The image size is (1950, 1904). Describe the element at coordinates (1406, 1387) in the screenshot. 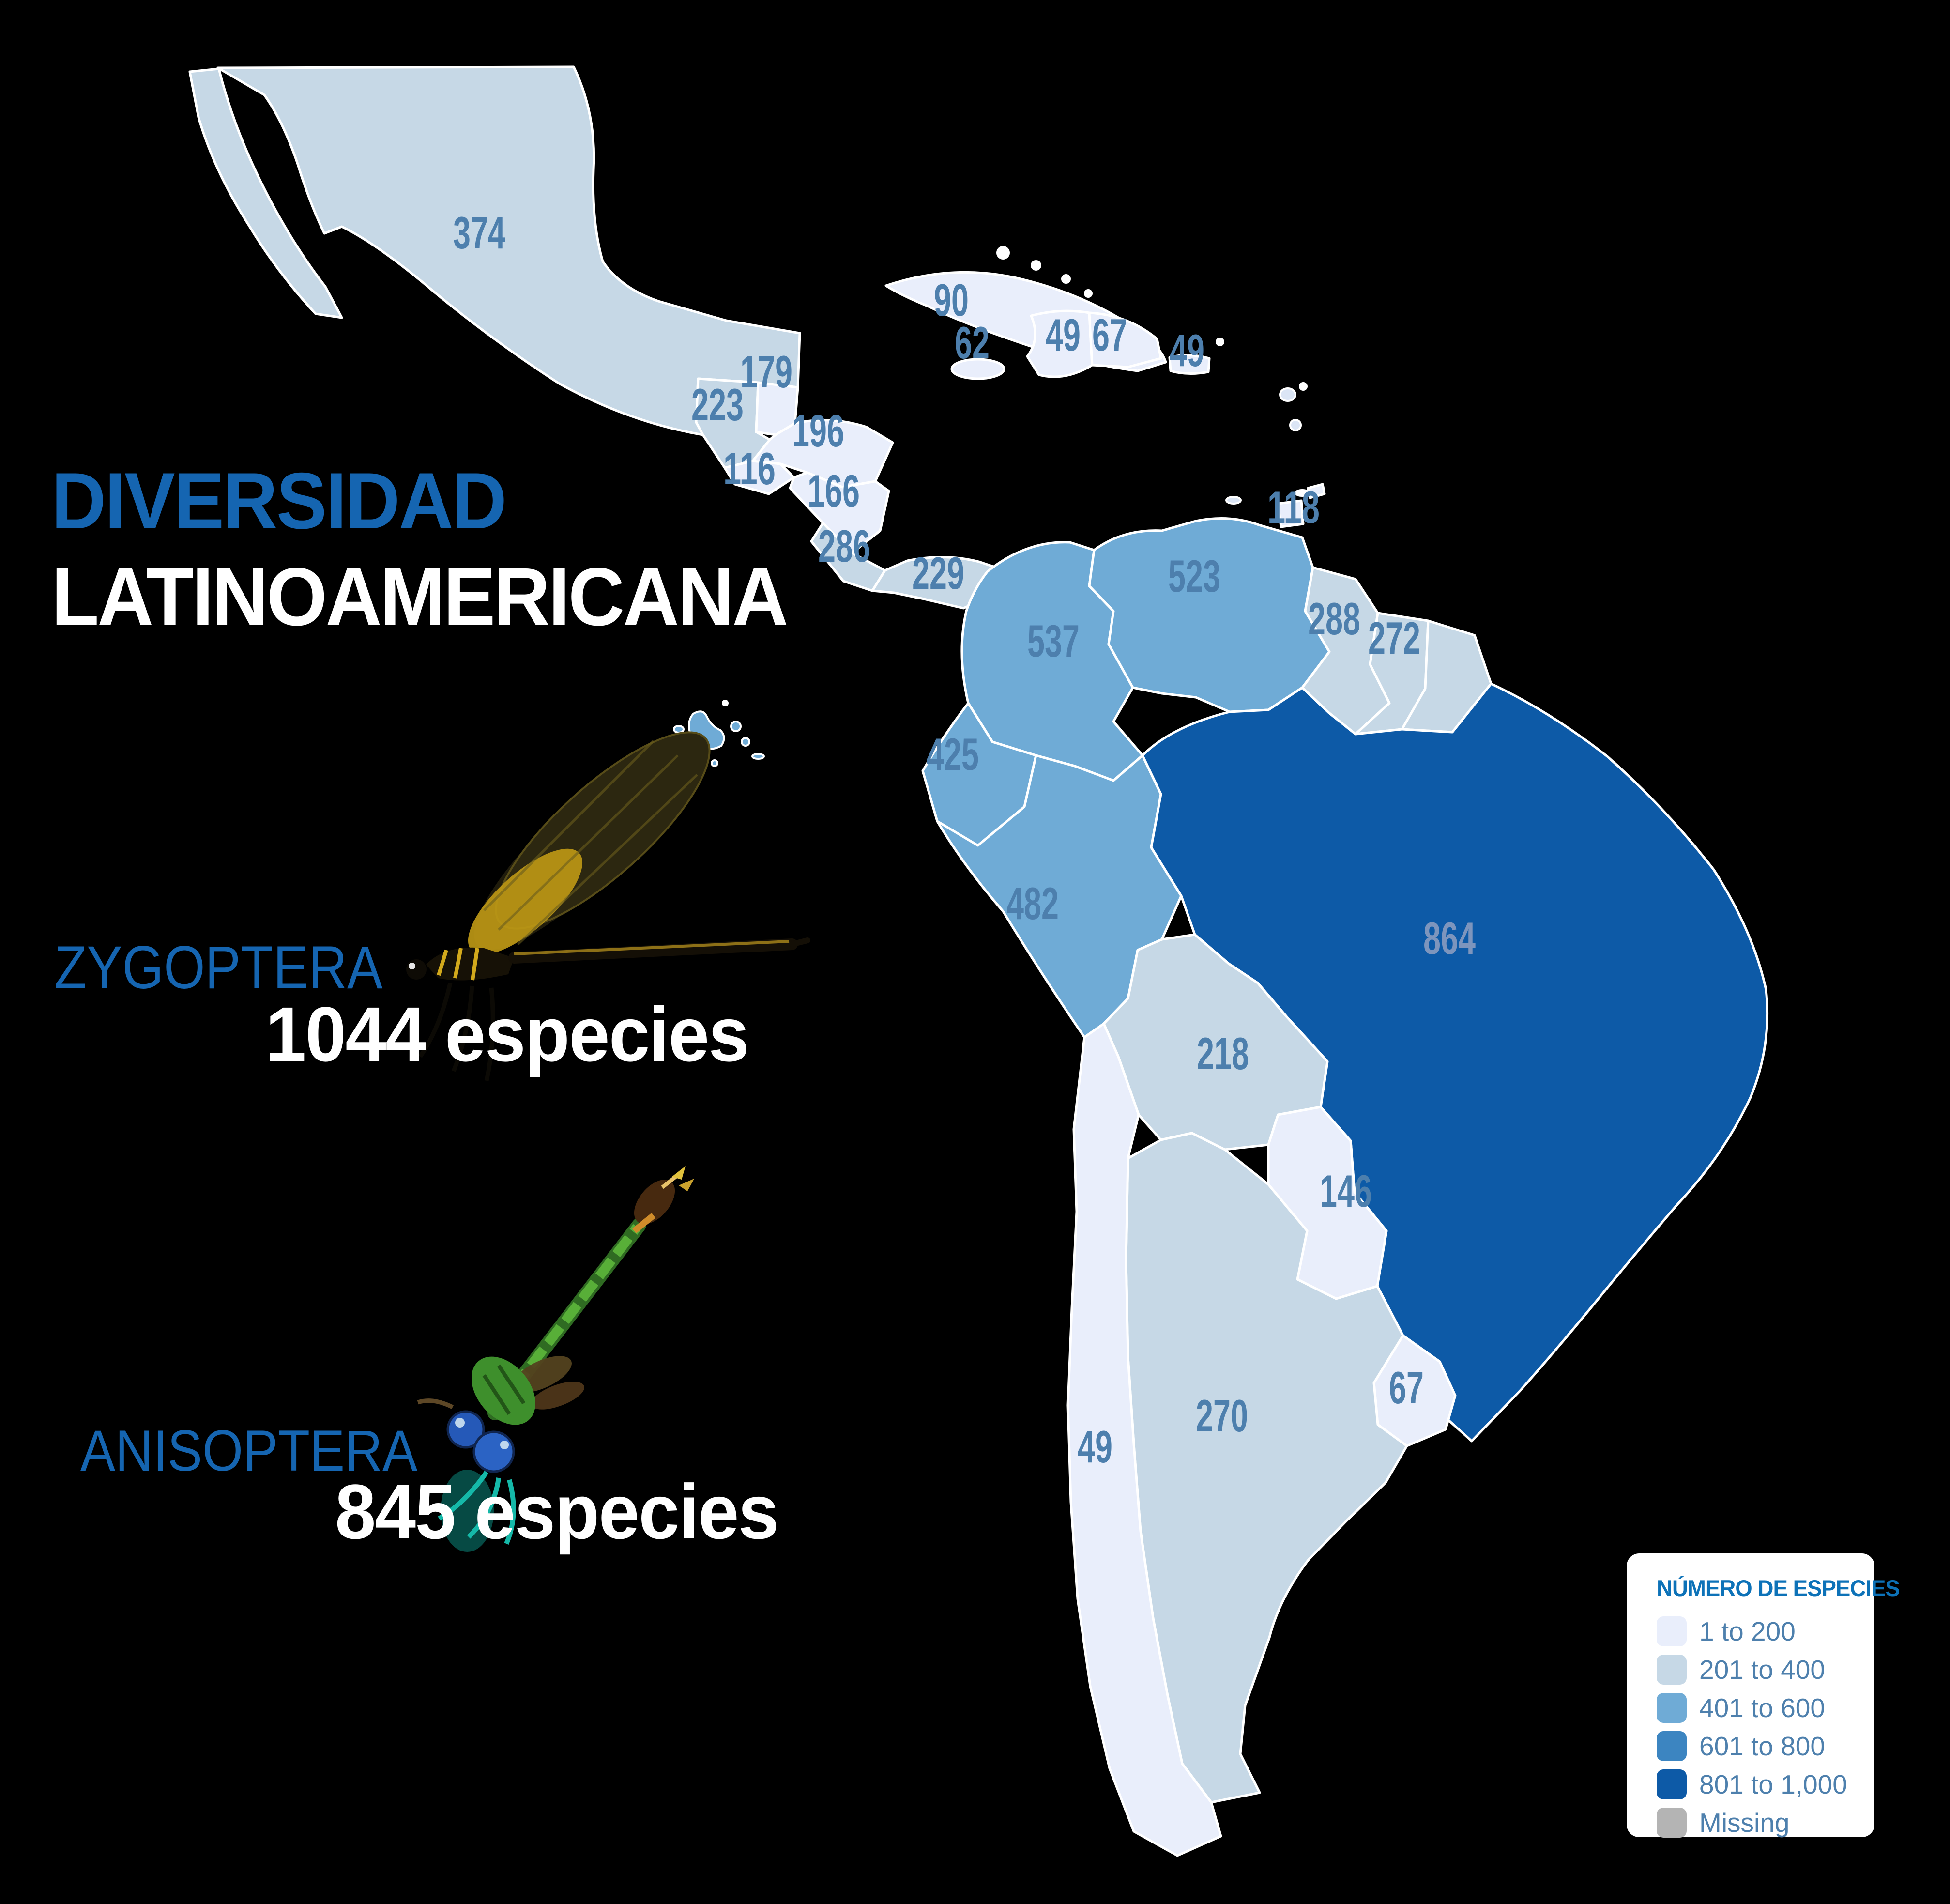

I see `species-count-uruguay: 67` at that location.